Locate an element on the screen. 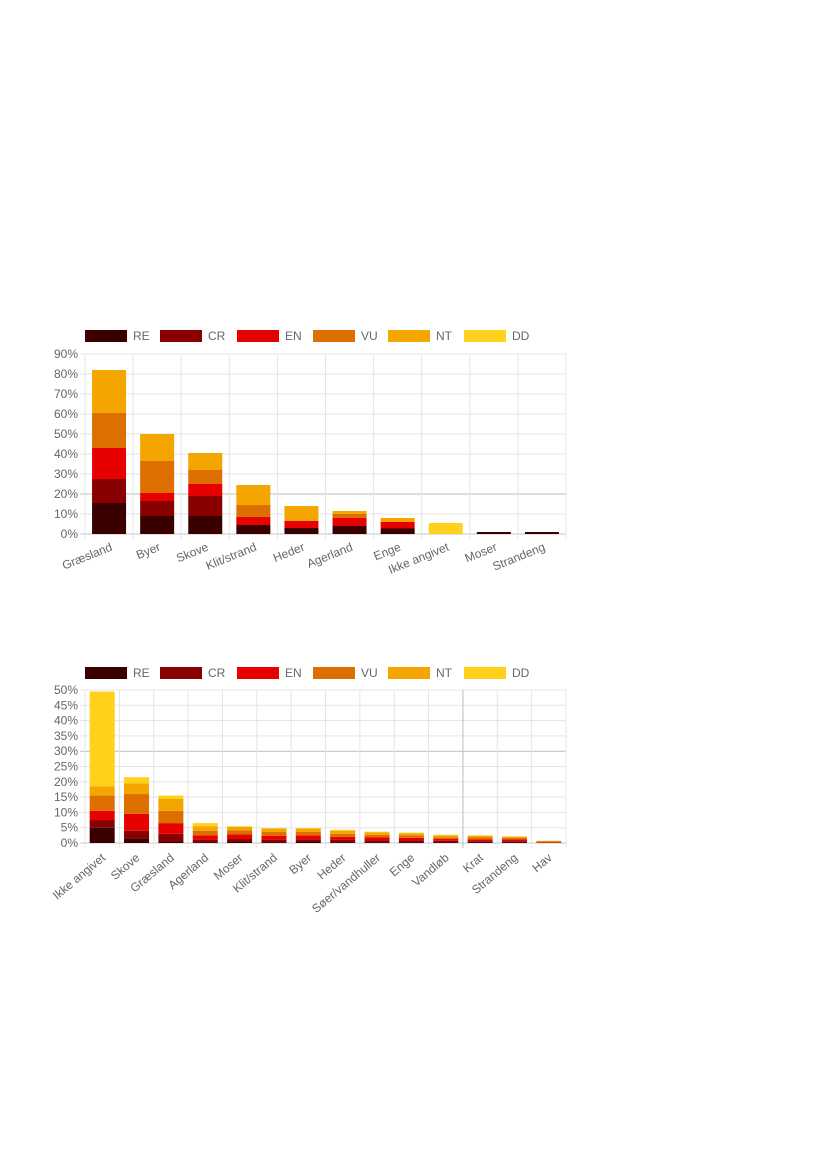 This screenshot has width=826, height=1169. legend-swatch-cr is located at coordinates (181, 673).